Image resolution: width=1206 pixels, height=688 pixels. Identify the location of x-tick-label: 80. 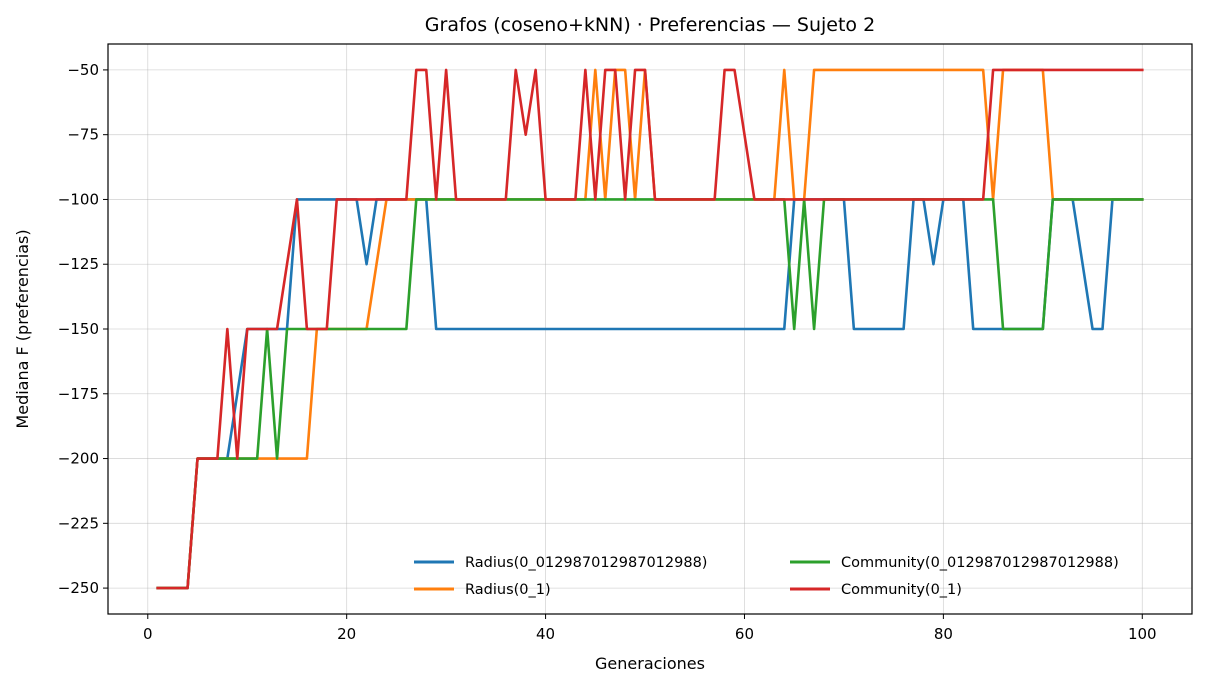
(943, 634).